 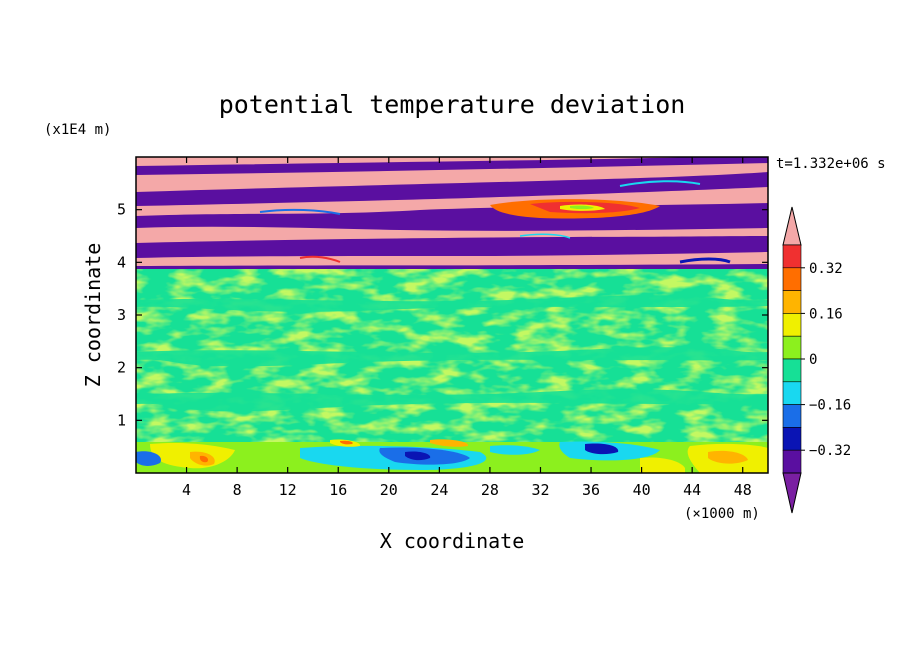 I want to click on x-tick-label: 24, so click(x=439, y=490).